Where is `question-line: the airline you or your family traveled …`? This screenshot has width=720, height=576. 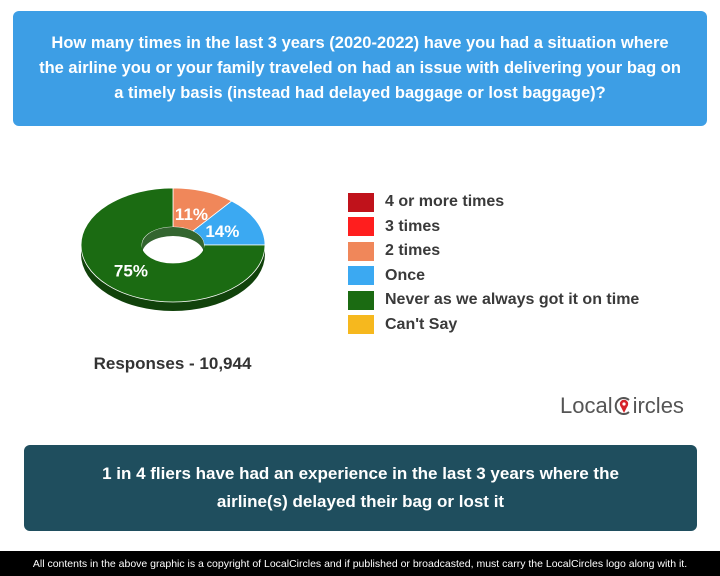 question-line: the airline you or your family traveled … is located at coordinates (360, 68).